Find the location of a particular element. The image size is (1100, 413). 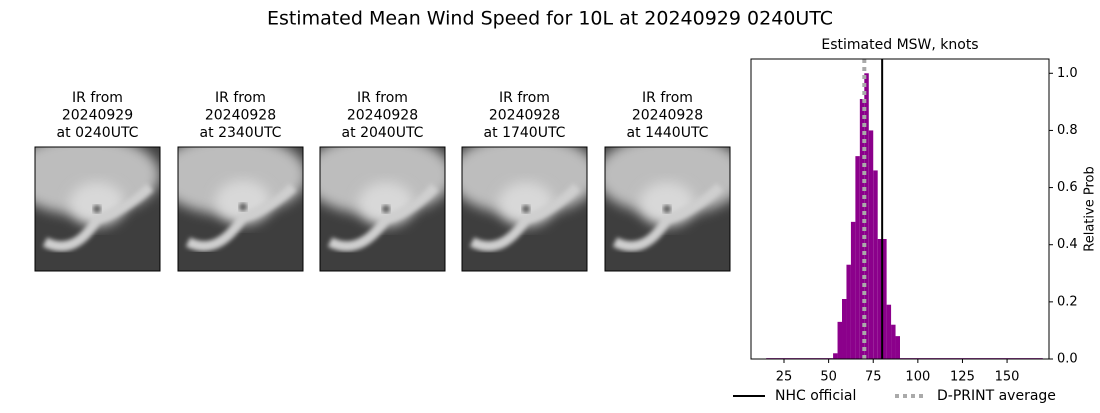

panel-caption: at 2040UTC is located at coordinates (383, 133).